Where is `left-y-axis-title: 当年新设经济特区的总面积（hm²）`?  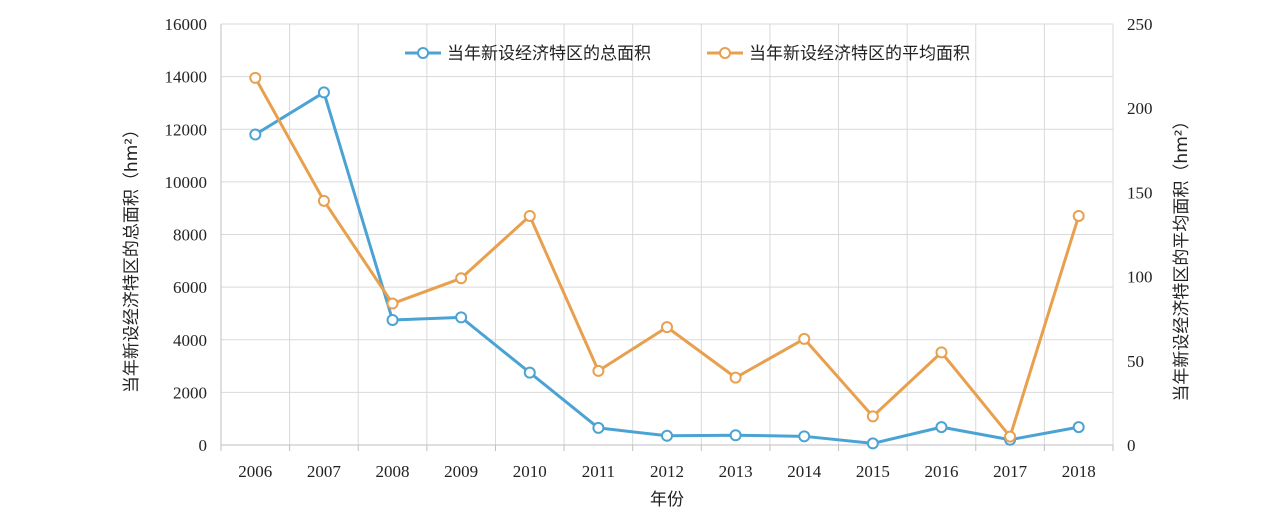 left-y-axis-title: 当年新设经济特区的总面积（hm²） is located at coordinates (132, 257).